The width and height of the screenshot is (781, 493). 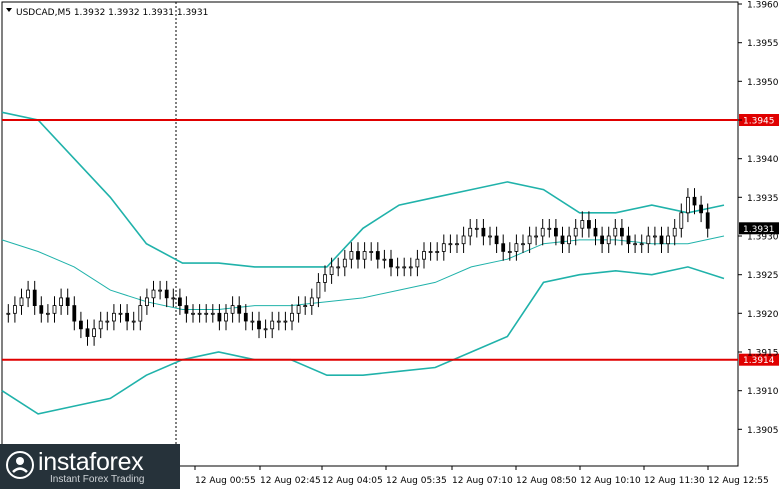 What do you see at coordinates (759, 359) in the screenshot?
I see `level-price-tag` at bounding box center [759, 359].